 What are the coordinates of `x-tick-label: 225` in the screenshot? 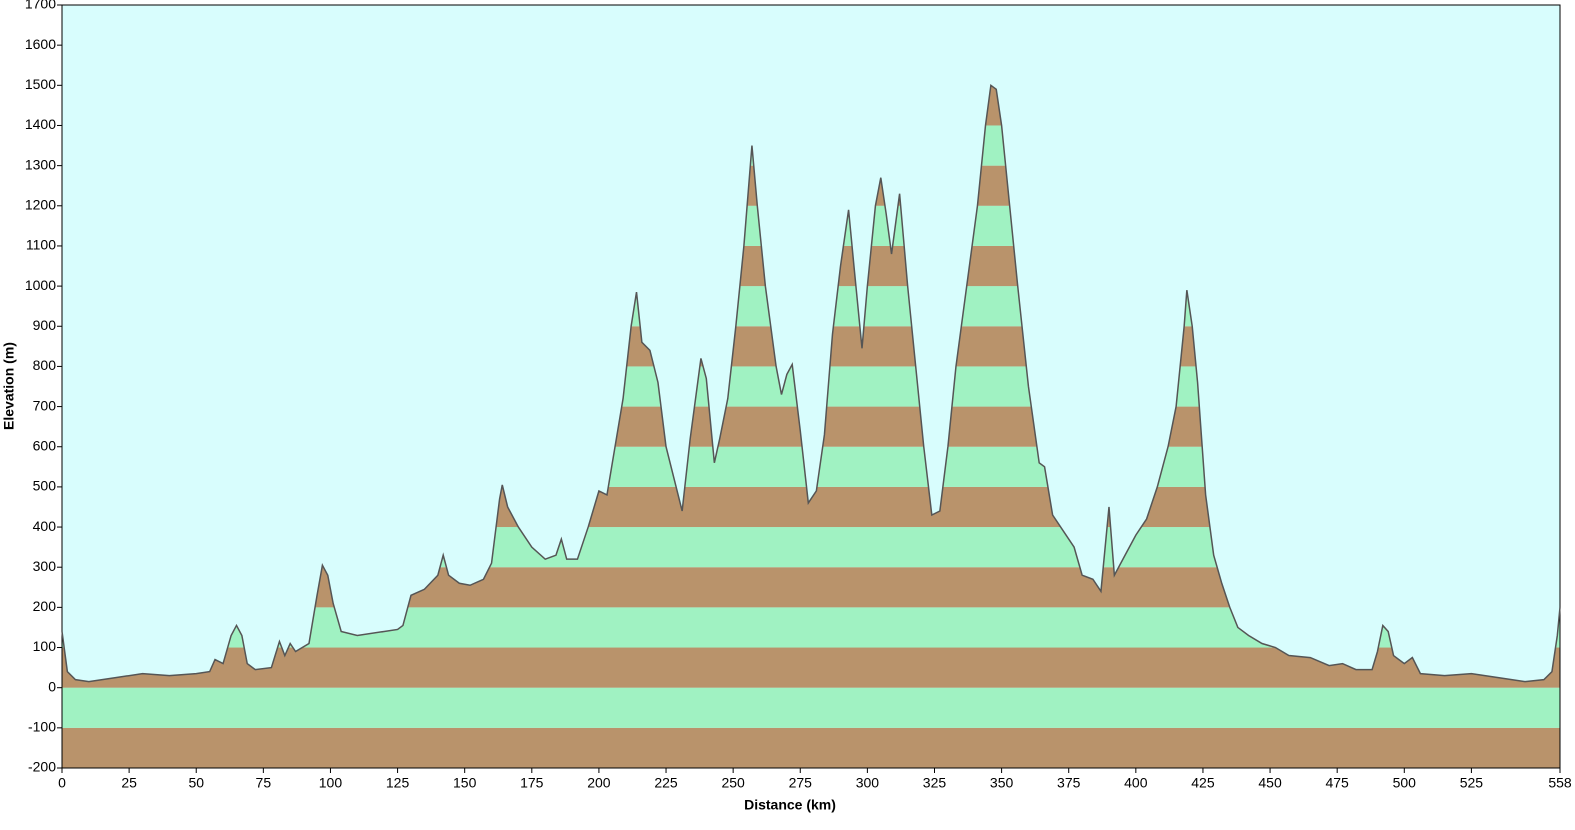 It's located at (666, 783).